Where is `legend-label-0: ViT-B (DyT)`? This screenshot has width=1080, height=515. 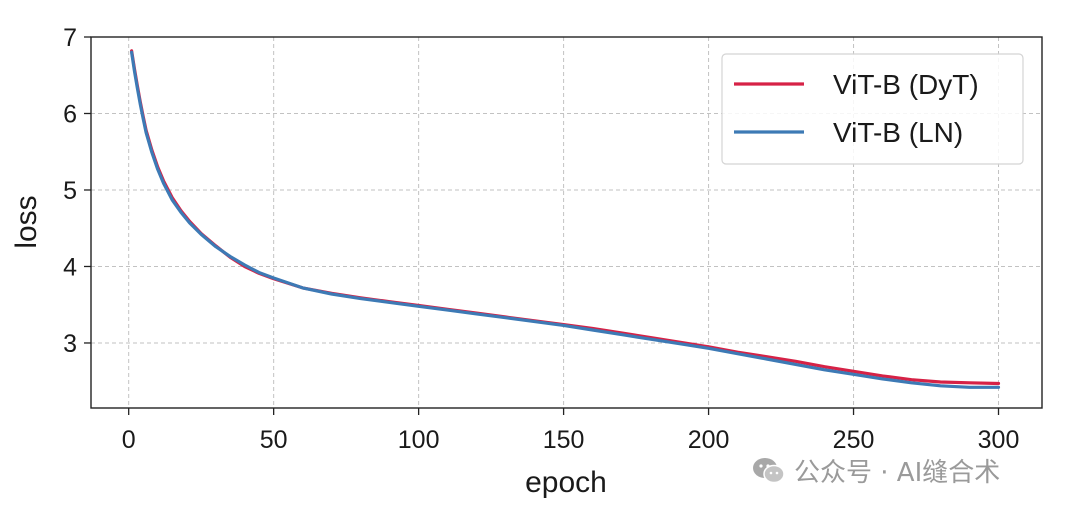
legend-label-0: ViT-B (DyT) is located at coordinates (906, 84).